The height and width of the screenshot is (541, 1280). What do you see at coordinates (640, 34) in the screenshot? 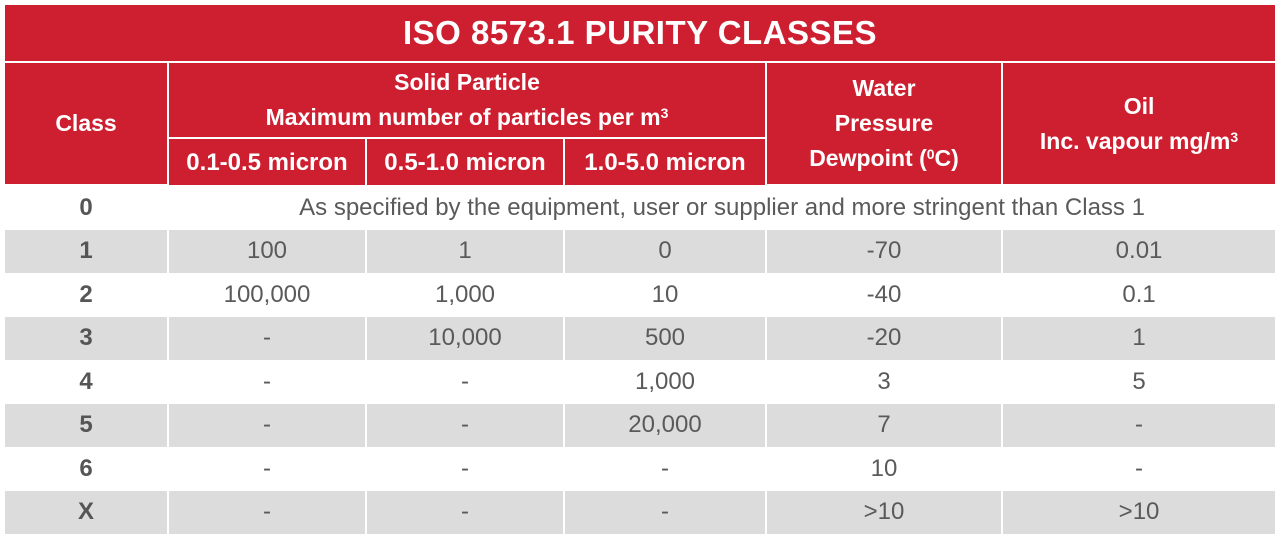
I see `table-title: ISO 8573.1 PURITY CLASSES` at bounding box center [640, 34].